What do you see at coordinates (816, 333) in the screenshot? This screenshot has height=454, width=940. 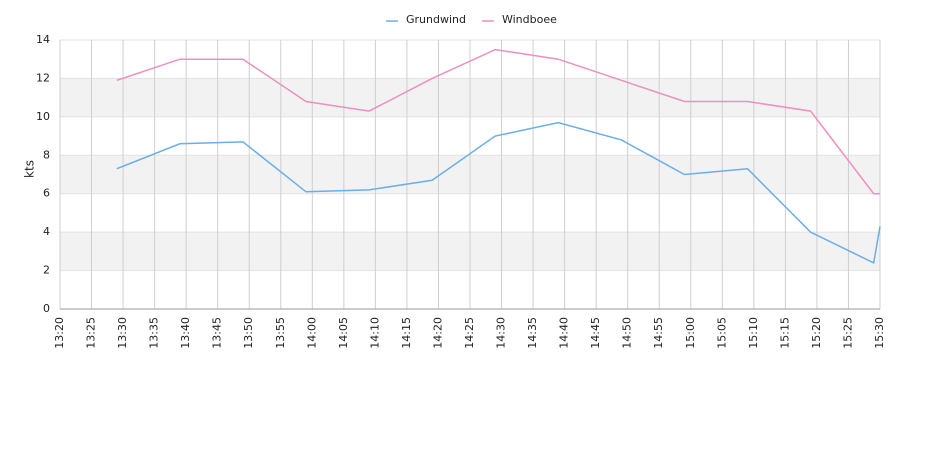 I see `x-tick-label: 15:20` at bounding box center [816, 333].